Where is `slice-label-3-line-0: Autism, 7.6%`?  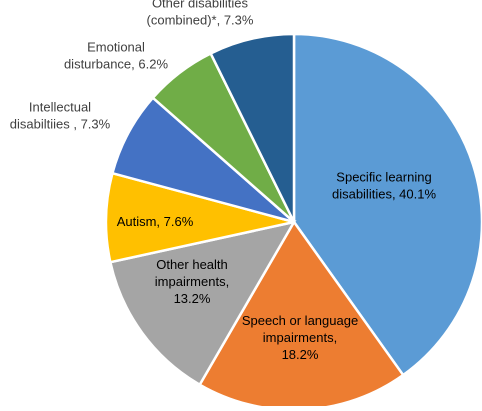 slice-label-3-line-0: Autism, 7.6% is located at coordinates (155, 221).